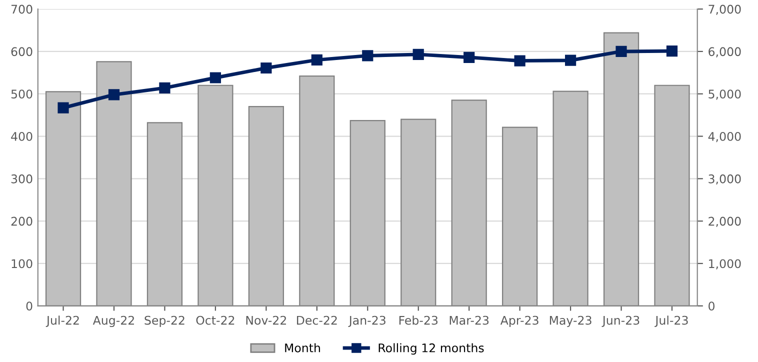  What do you see at coordinates (418, 320) in the screenshot?
I see `x-tick-label: Feb-23` at bounding box center [418, 320].